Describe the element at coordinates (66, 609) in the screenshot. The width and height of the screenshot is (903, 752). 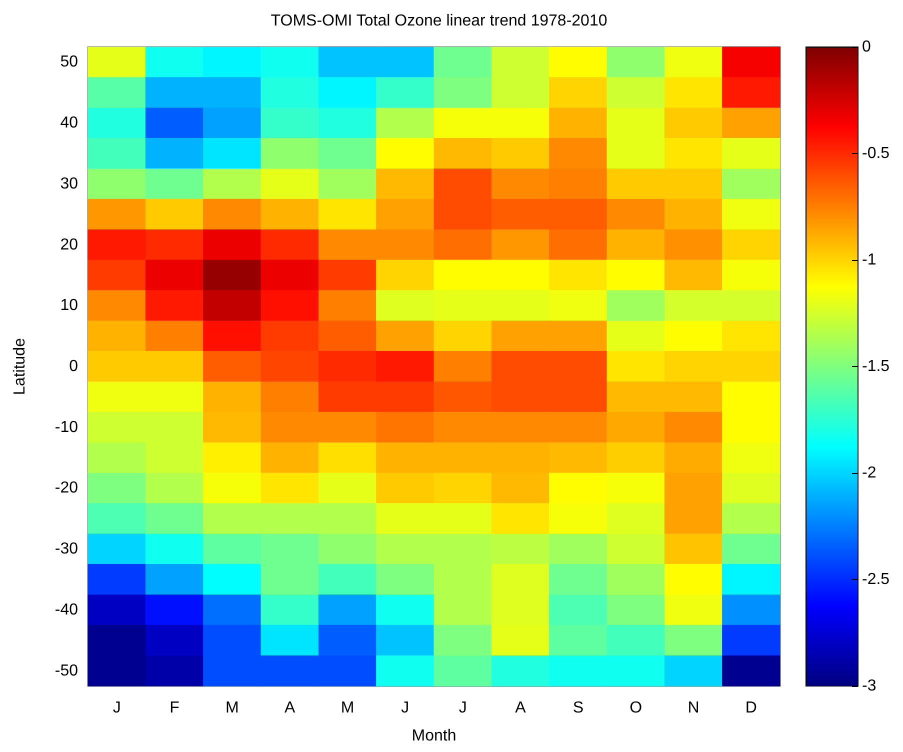
I see `y-tick-label: -40` at that location.